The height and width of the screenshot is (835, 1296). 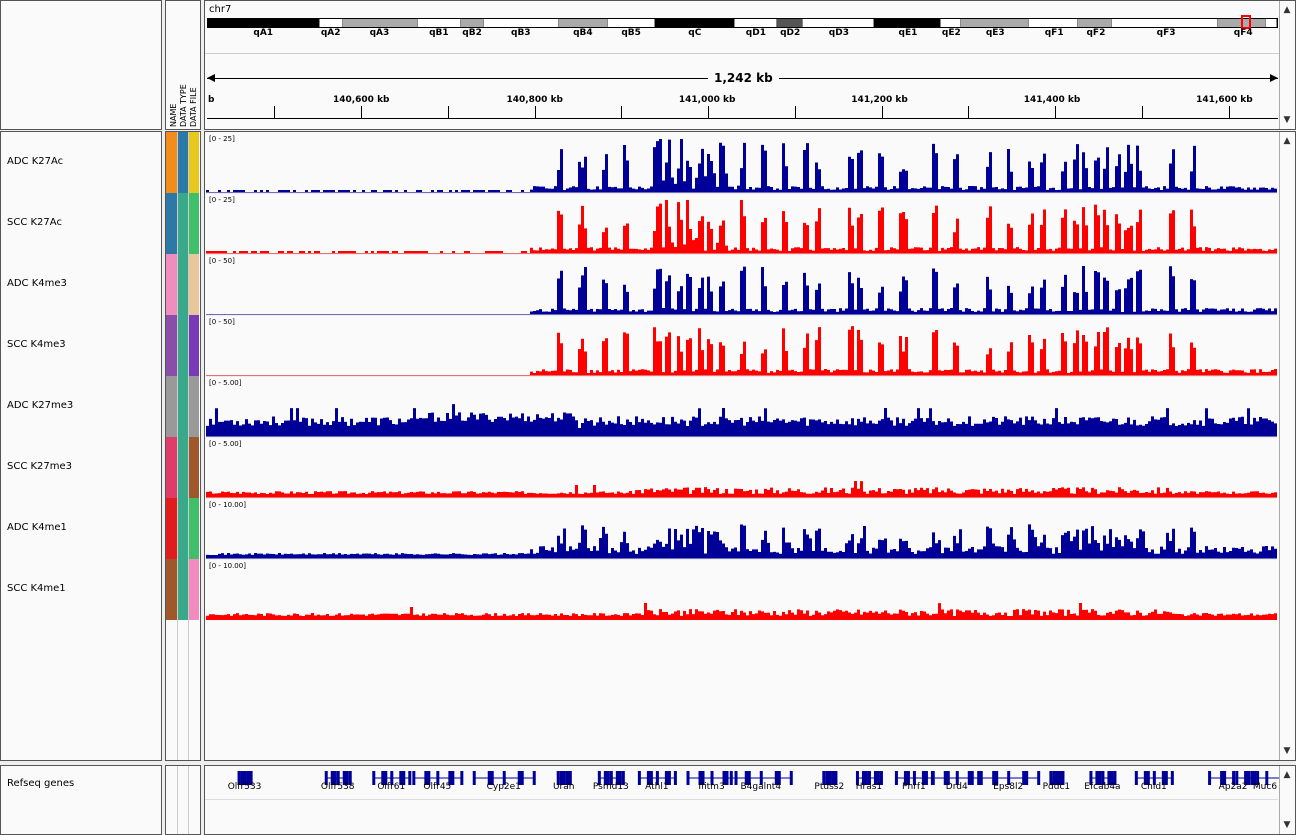 I want to click on gene-label: Olfr61, so click(x=391, y=787).